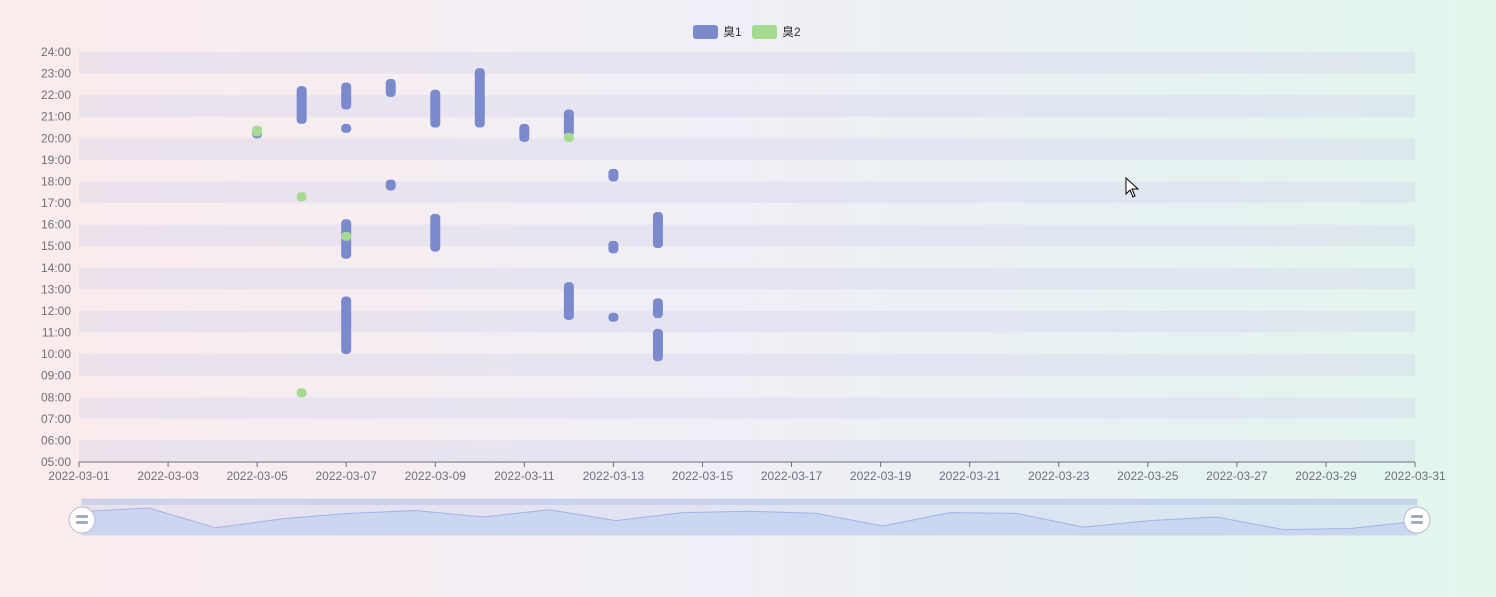 The image size is (1496, 597). I want to click on slider-move-bar, so click(749, 502).